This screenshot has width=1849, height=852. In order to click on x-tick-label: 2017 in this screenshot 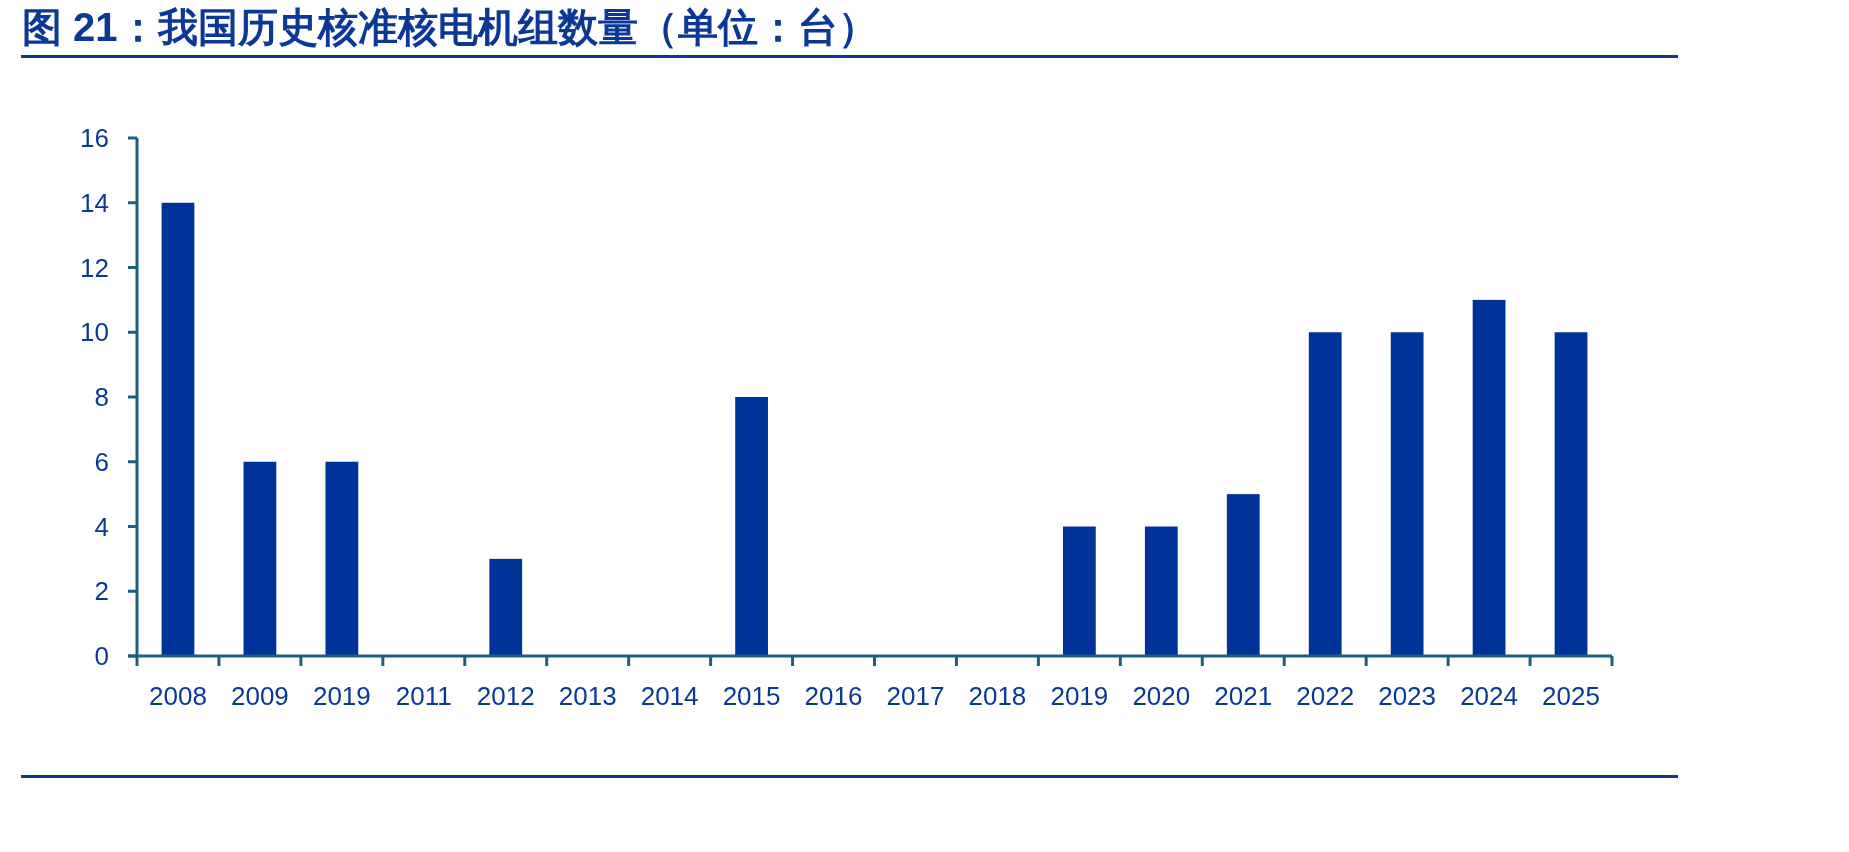, I will do `click(915, 696)`.